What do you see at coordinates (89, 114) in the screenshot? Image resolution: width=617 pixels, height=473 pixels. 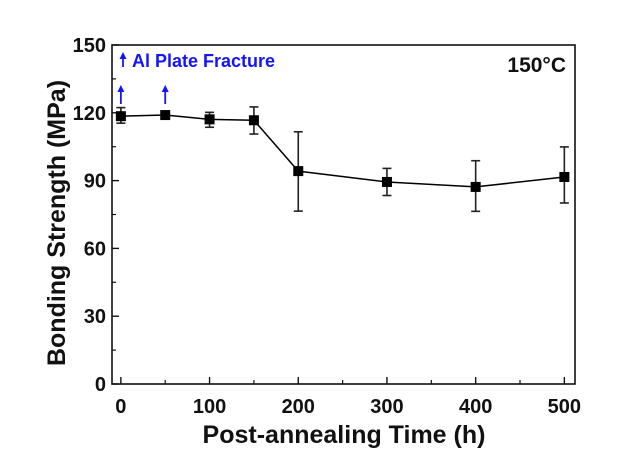 I see `y-tick-label: 120` at bounding box center [89, 114].